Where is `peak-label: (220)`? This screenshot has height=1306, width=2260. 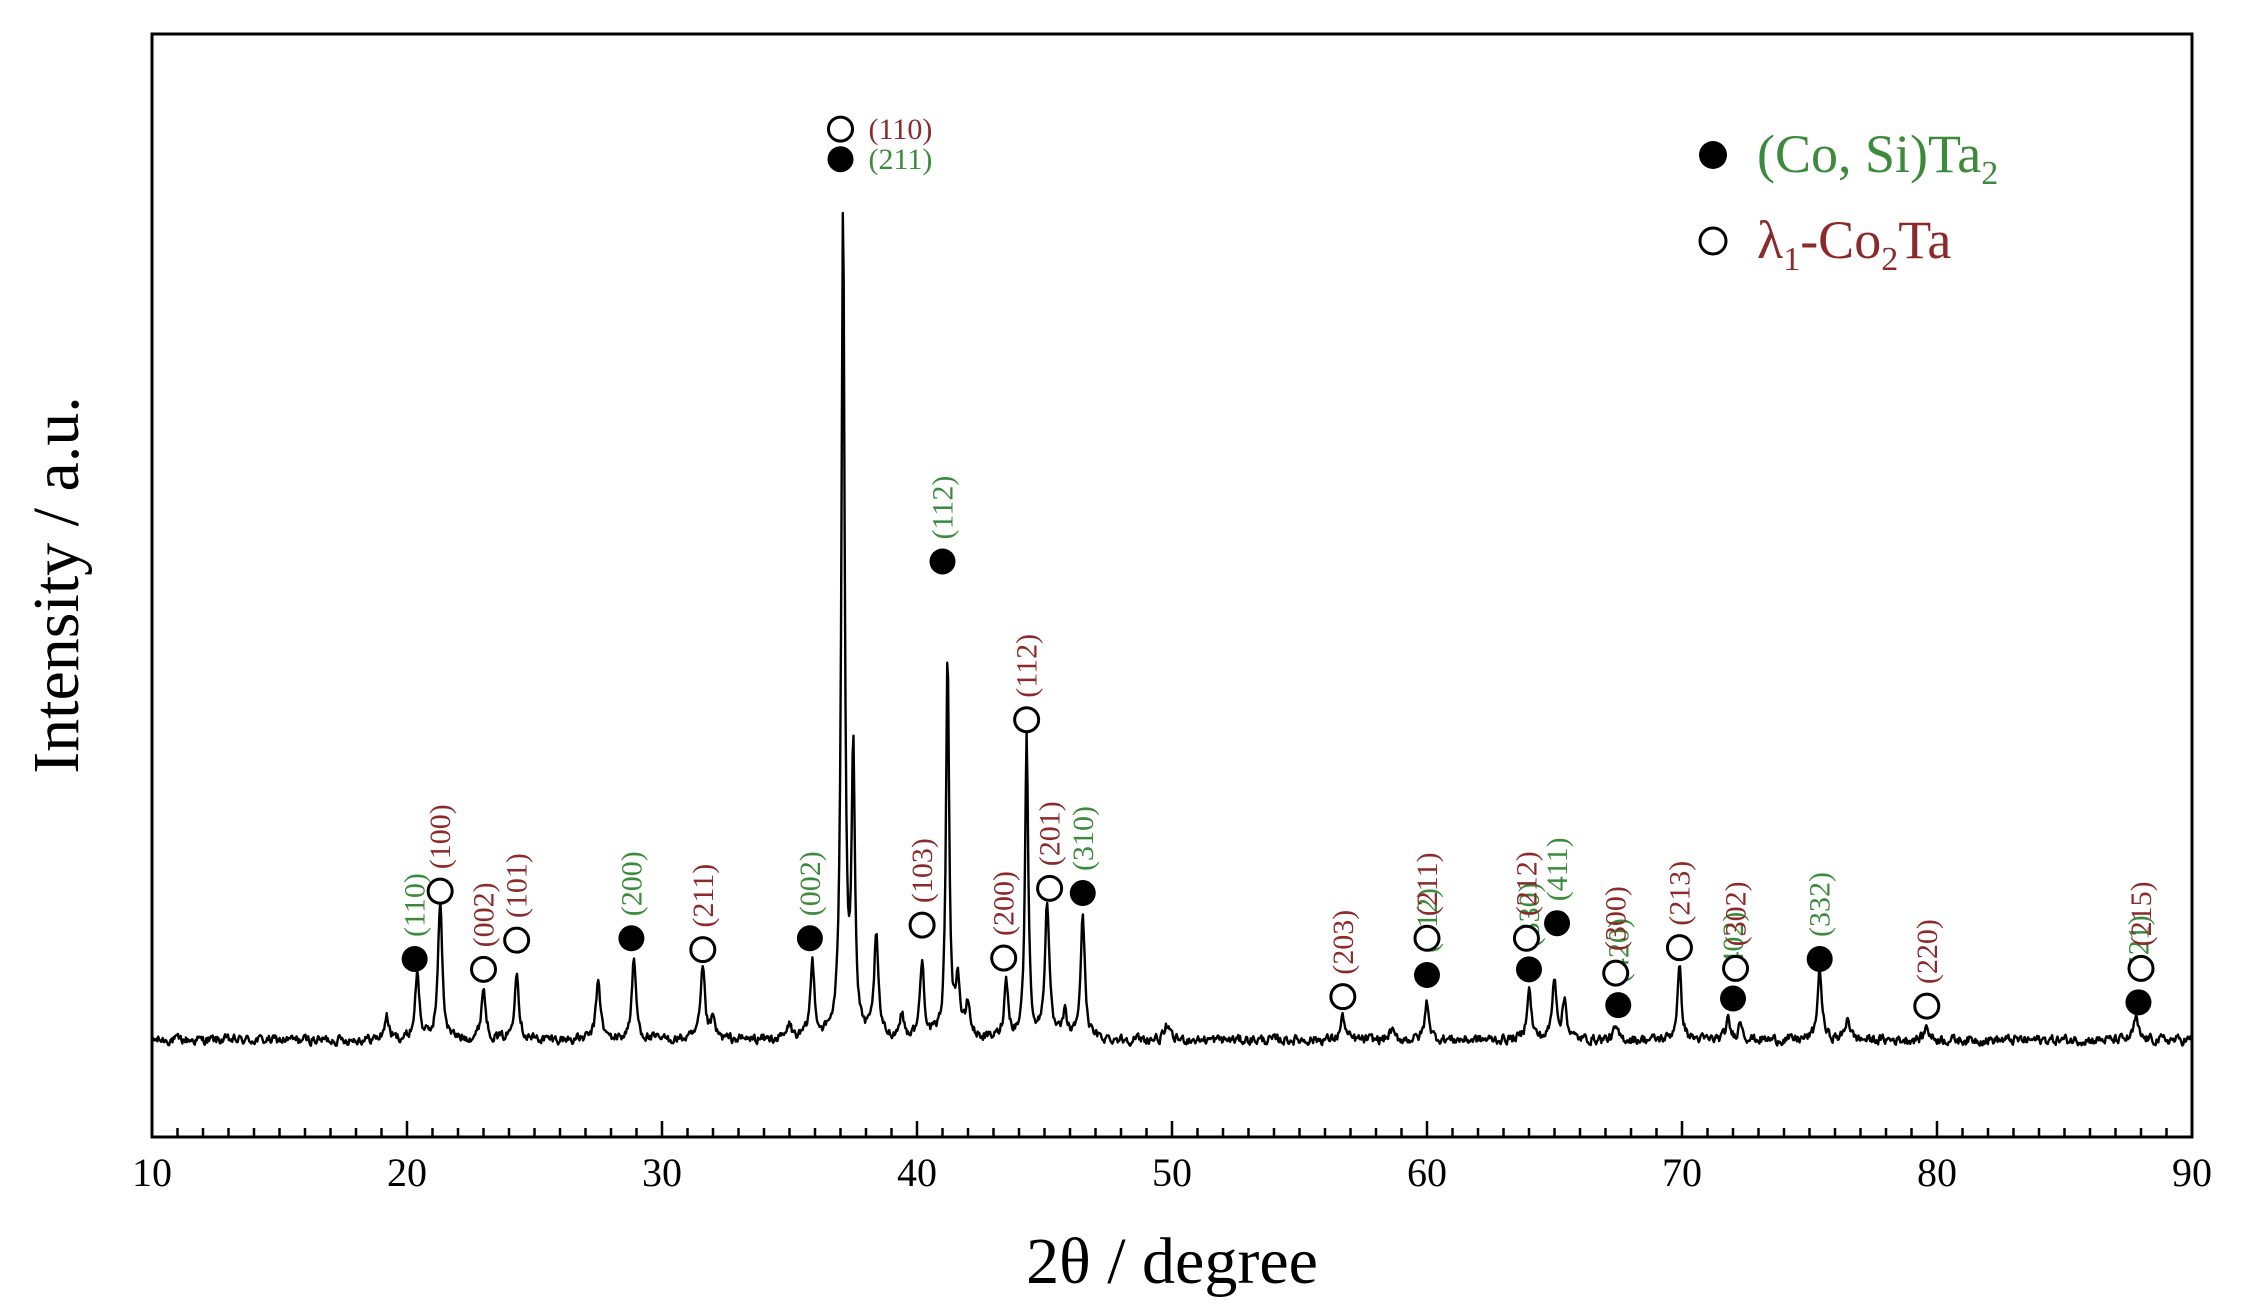 peak-label: (220) is located at coordinates (1927, 951).